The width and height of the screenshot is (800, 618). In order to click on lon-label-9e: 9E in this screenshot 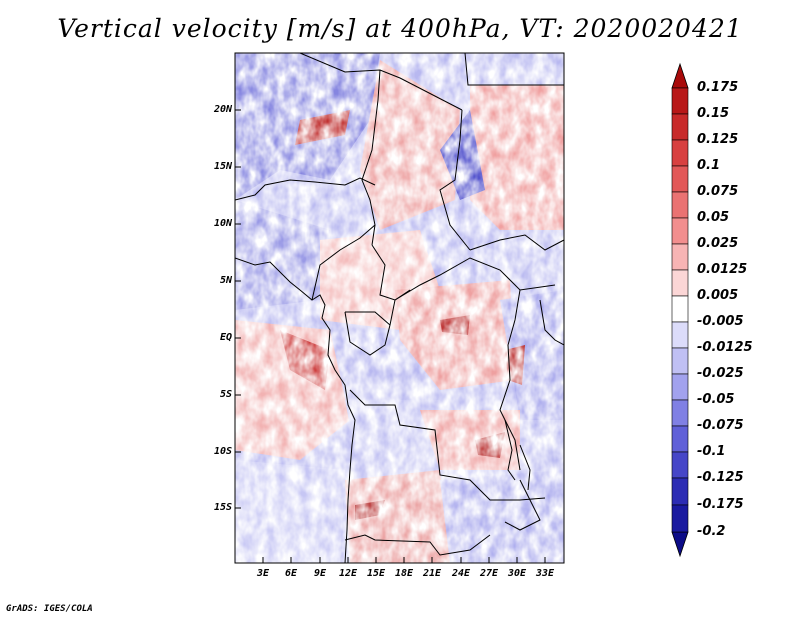, I will do `click(320, 573)`.